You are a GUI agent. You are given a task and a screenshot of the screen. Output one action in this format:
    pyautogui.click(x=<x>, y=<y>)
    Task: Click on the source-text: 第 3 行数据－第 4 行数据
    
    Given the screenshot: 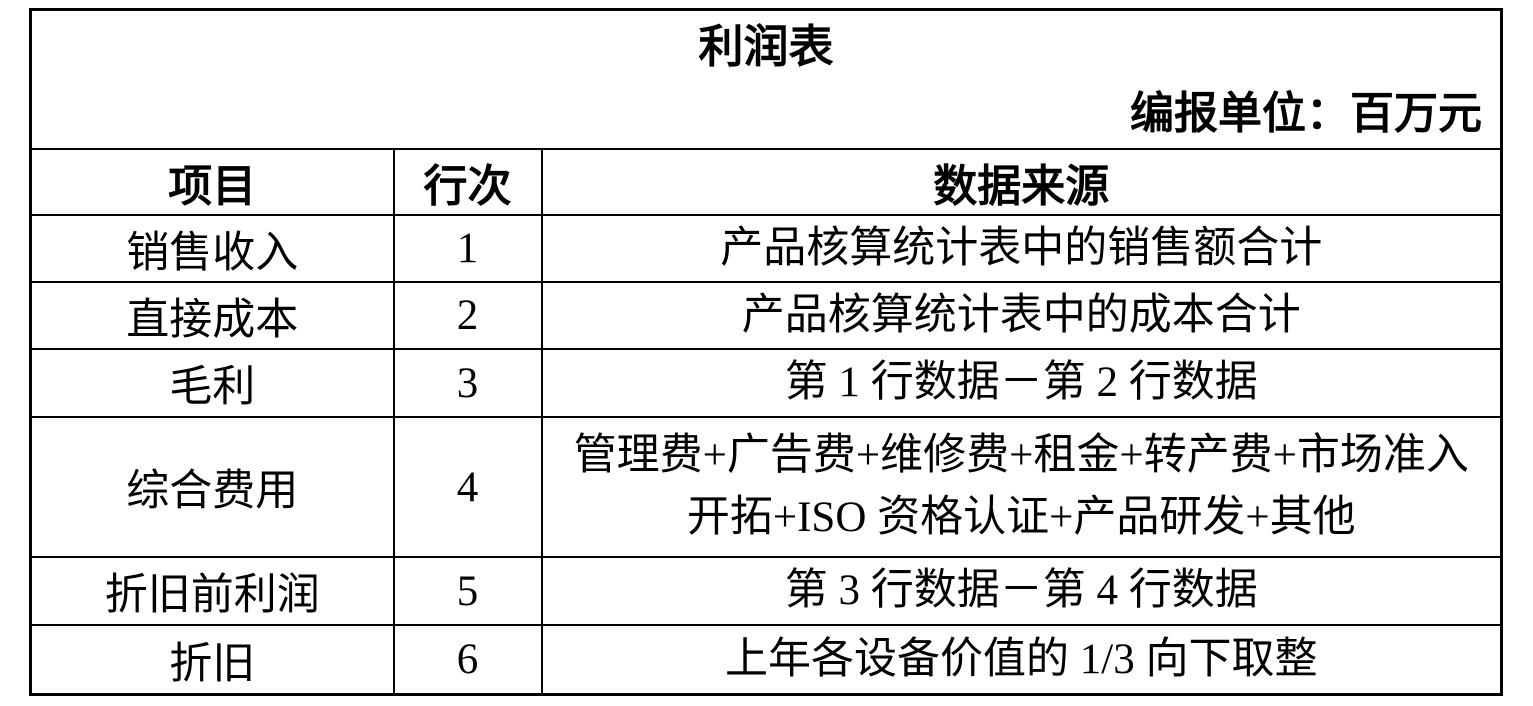 What is the action you would take?
    pyautogui.click(x=1021, y=590)
    